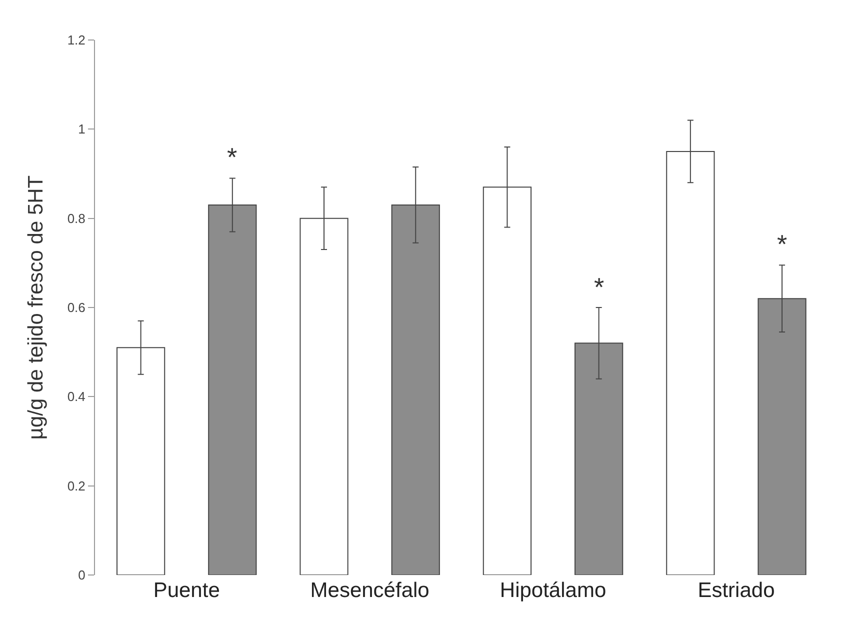 The height and width of the screenshot is (630, 841). I want to click on x-tick-label: Puente, so click(186, 590).